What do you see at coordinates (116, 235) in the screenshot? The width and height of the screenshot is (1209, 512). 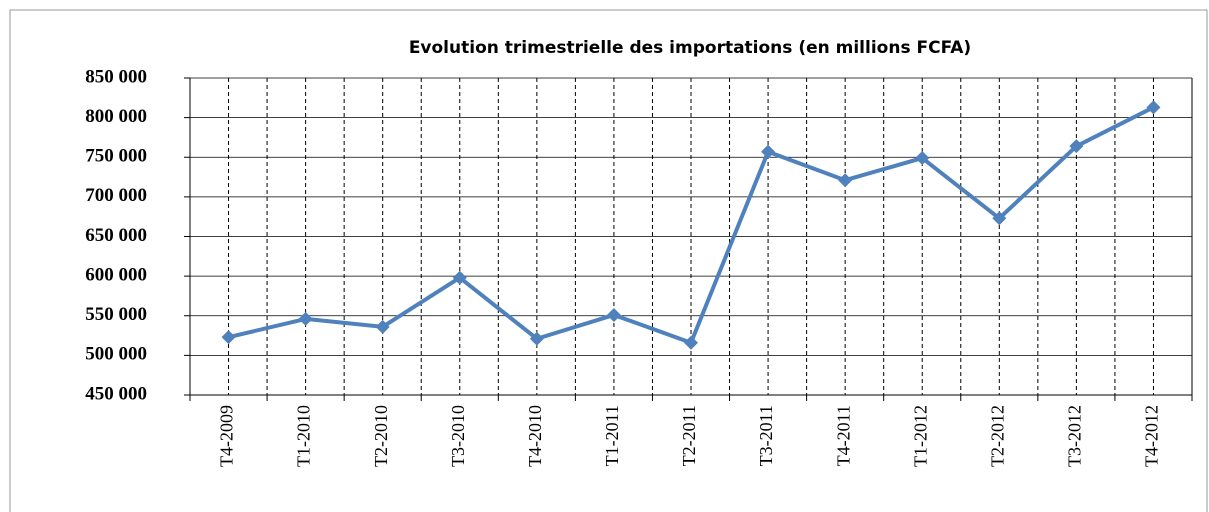 I see `y-tick-label: 650 000` at bounding box center [116, 235].